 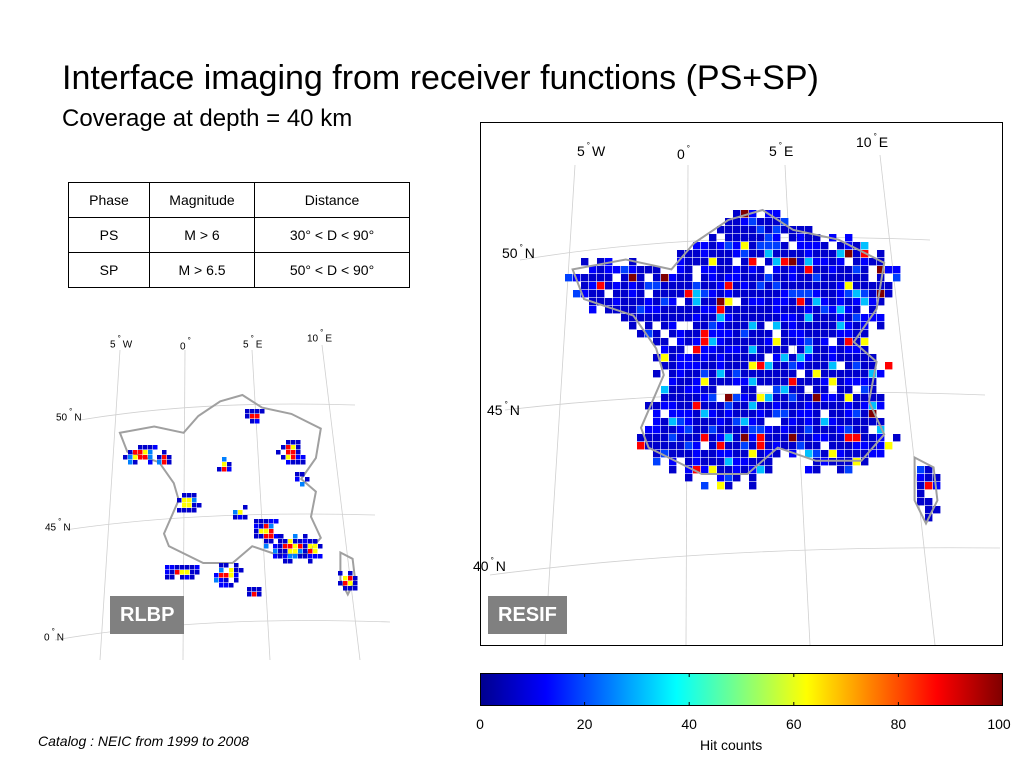 I want to click on table-header-row: Phase Magnitude Distance, so click(x=239, y=200).